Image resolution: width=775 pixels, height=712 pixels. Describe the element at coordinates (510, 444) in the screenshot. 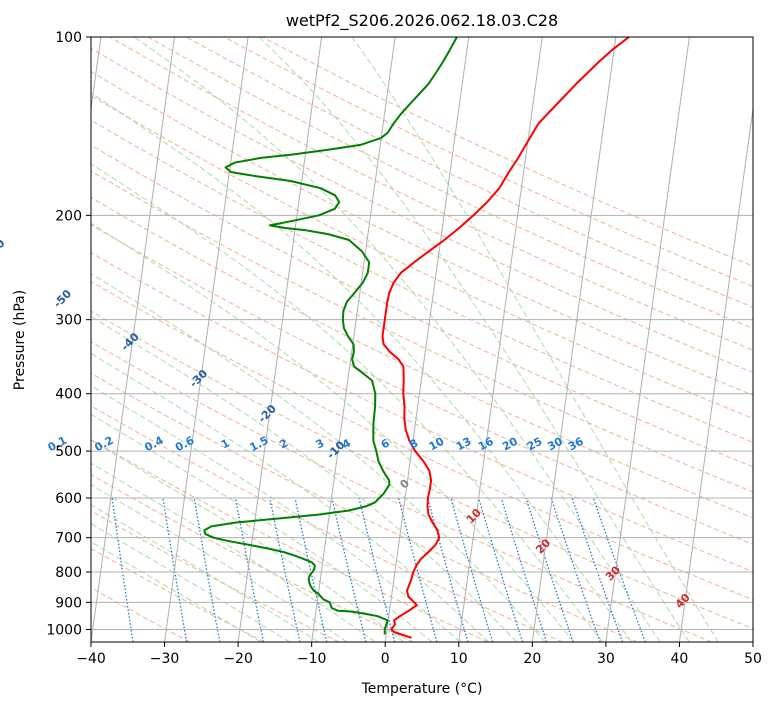

I see `mixing-ratio-label: 20` at that location.